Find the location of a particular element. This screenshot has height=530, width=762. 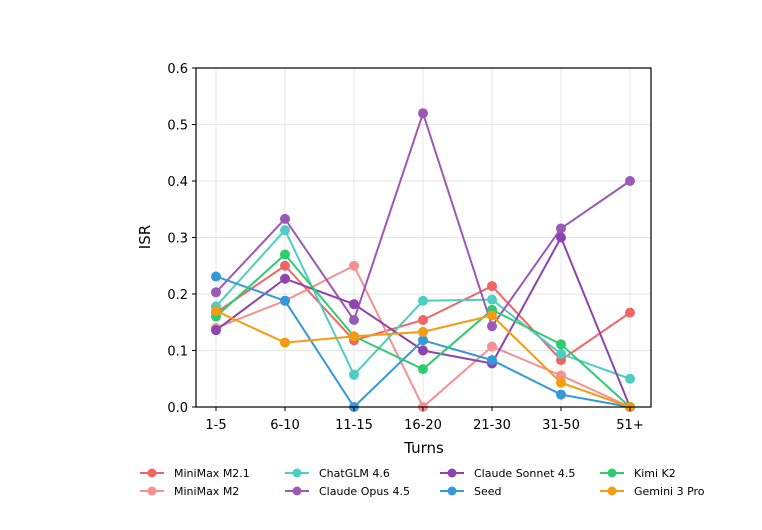

y-tick-label: 0.1 is located at coordinates (177, 352).